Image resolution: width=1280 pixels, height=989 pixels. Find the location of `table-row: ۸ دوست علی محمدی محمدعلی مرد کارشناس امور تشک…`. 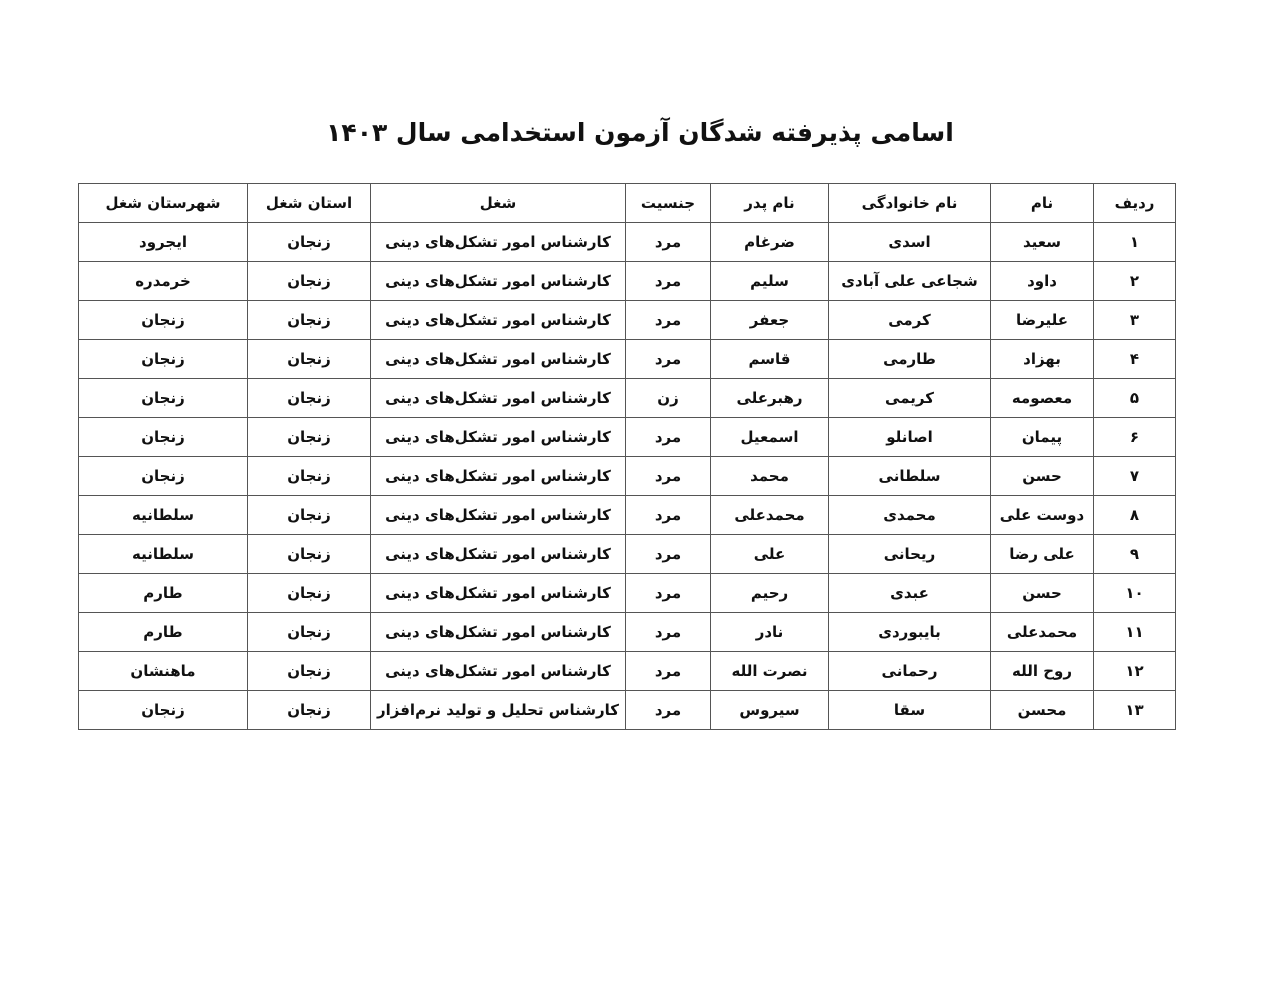

table-row: ۸ دوست علی محمدی محمدعلی مرد کارشناس امور تشک… is located at coordinates (627, 515).